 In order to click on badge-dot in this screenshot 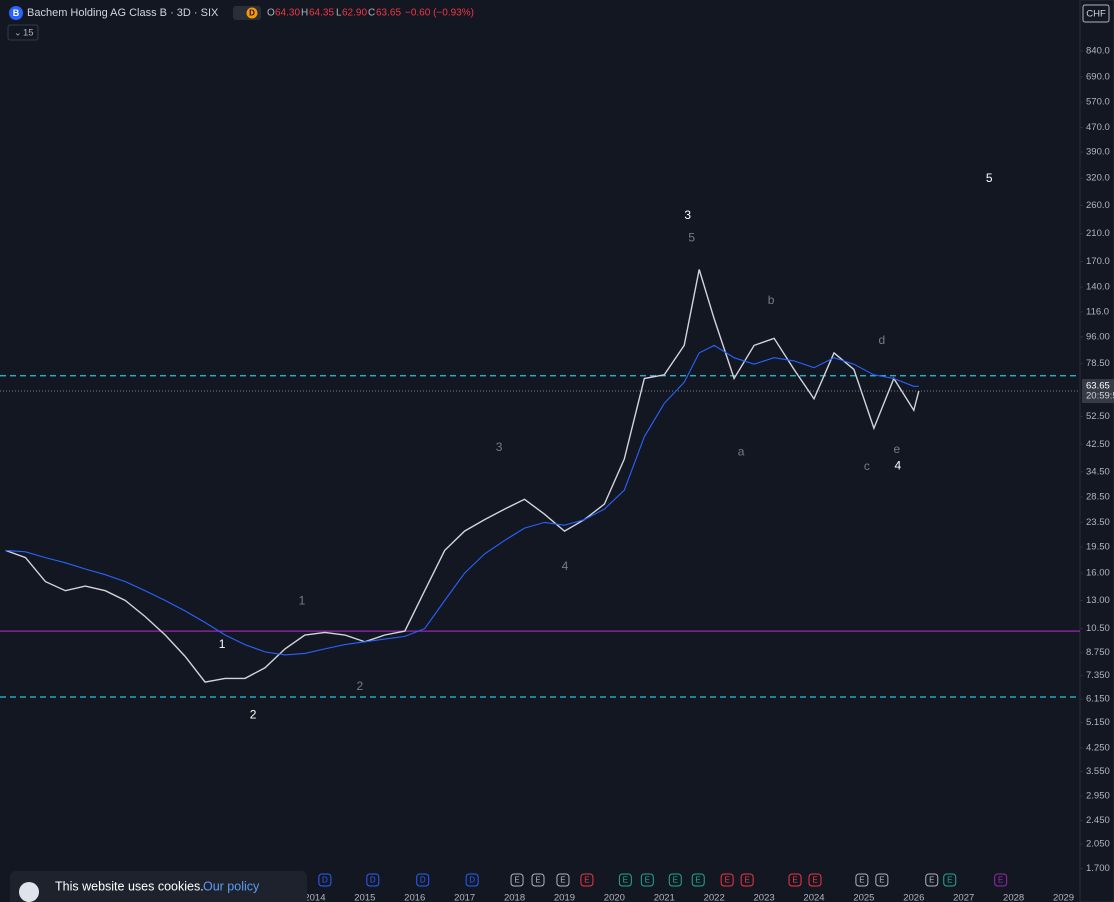, I will do `click(252, 13)`.